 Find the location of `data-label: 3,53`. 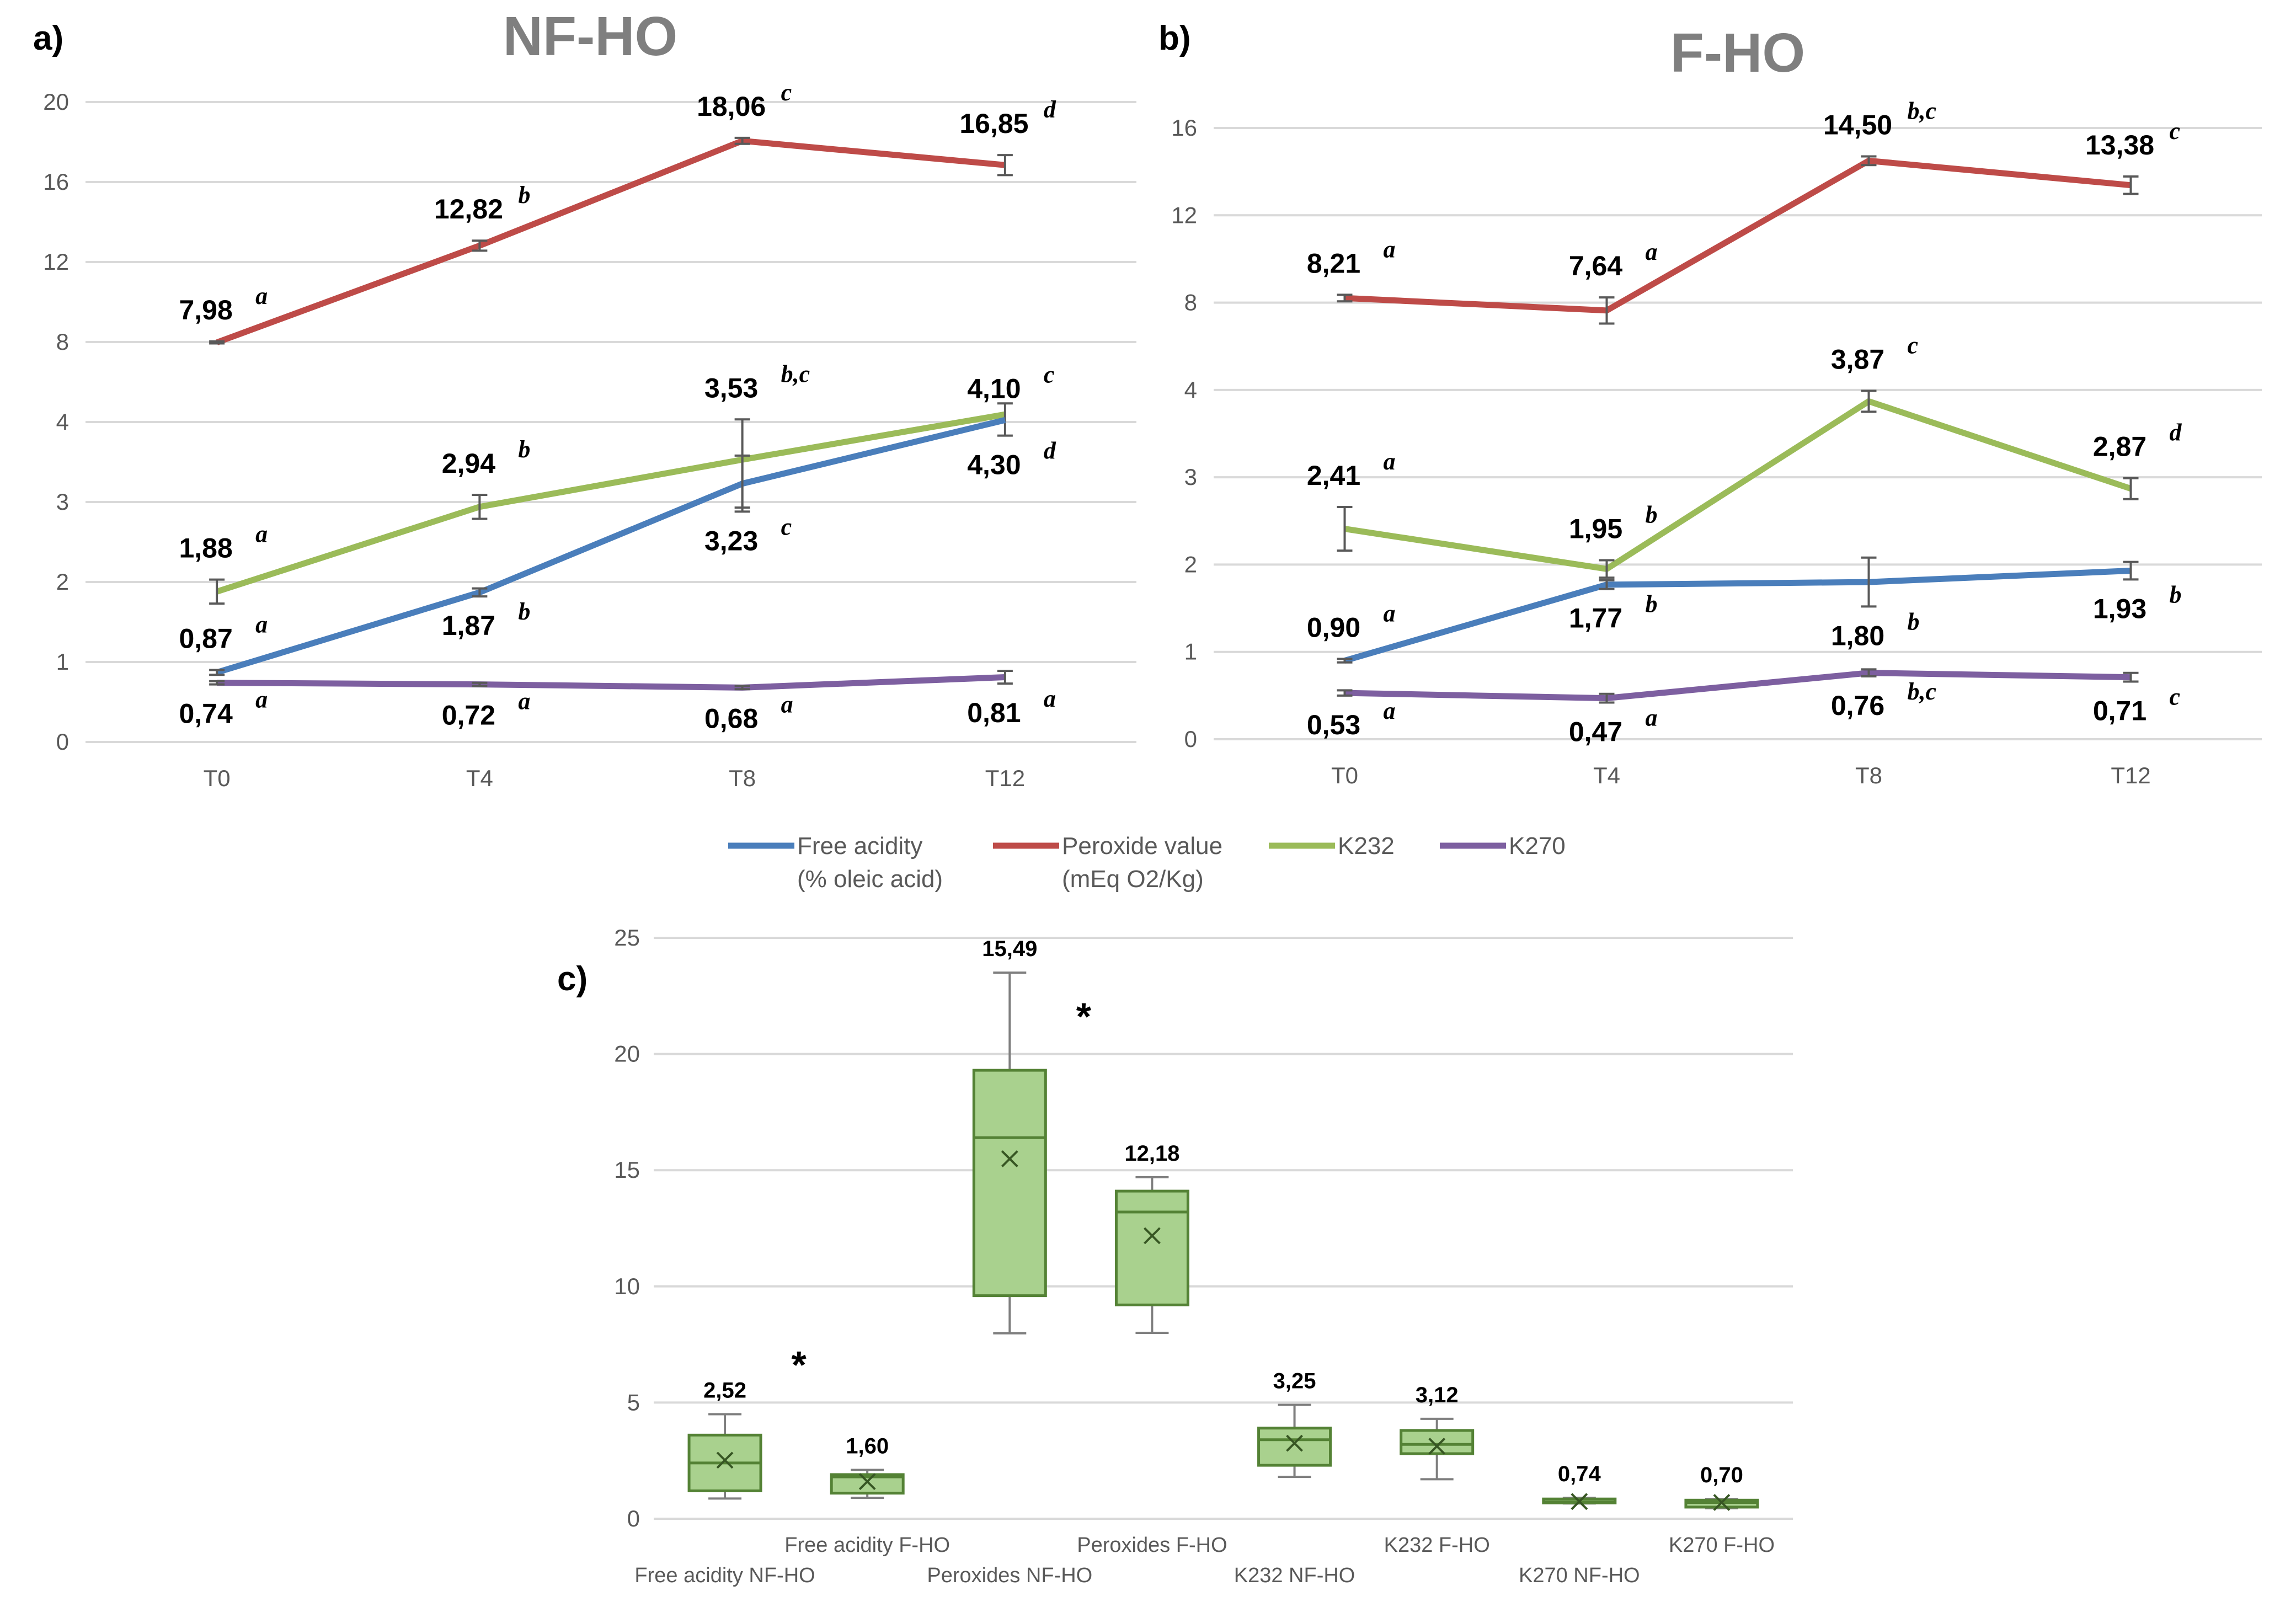

data-label: 3,53 is located at coordinates (731, 388).